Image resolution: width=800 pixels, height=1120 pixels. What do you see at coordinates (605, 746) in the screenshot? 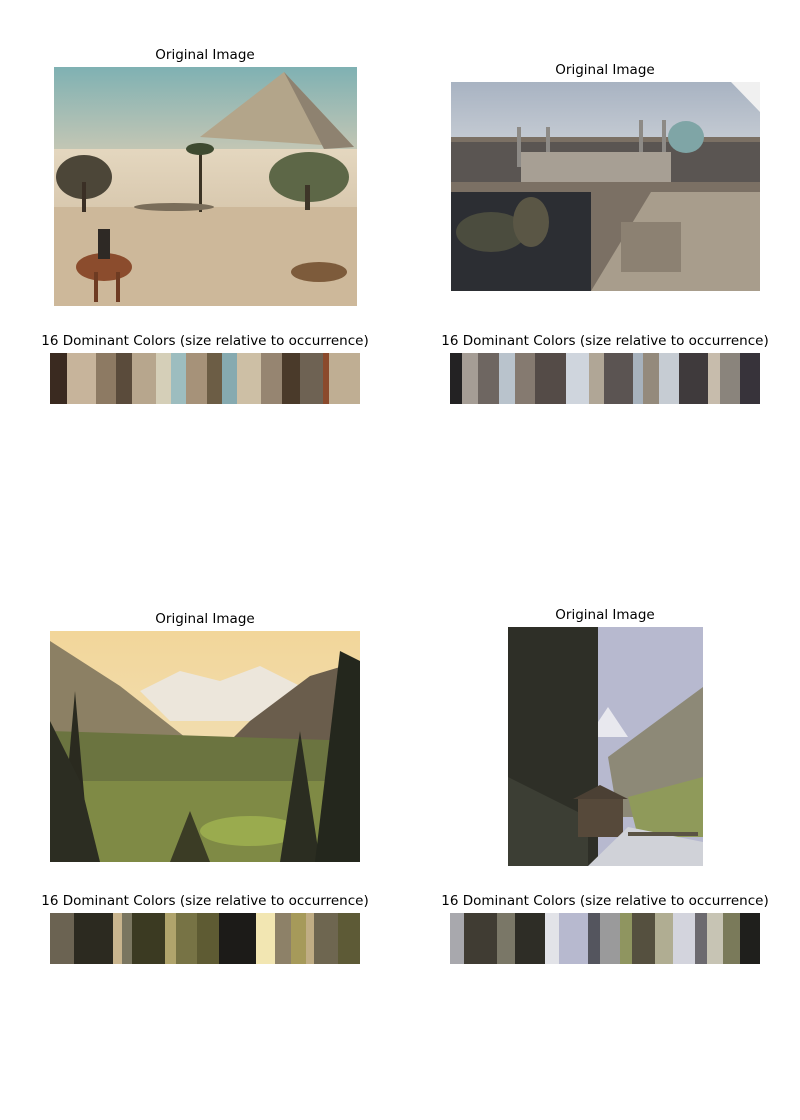
I see `photo-alpine-hut` at bounding box center [605, 746].